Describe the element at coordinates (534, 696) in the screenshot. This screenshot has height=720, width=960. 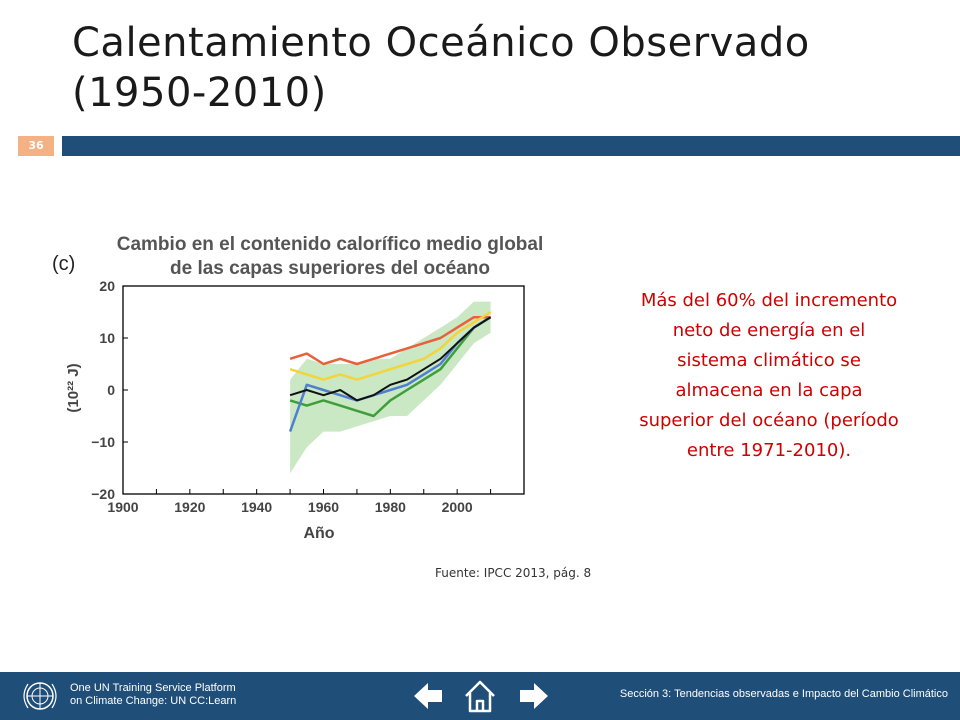
I see `arrow-right-icon` at that location.